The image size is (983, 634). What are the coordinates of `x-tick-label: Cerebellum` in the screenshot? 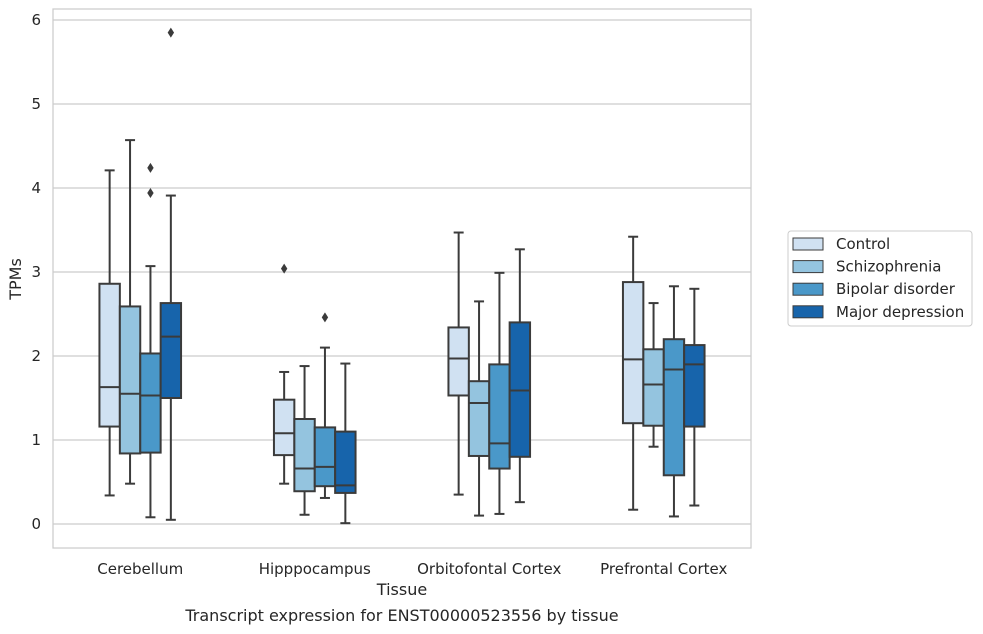 It's located at (140, 569).